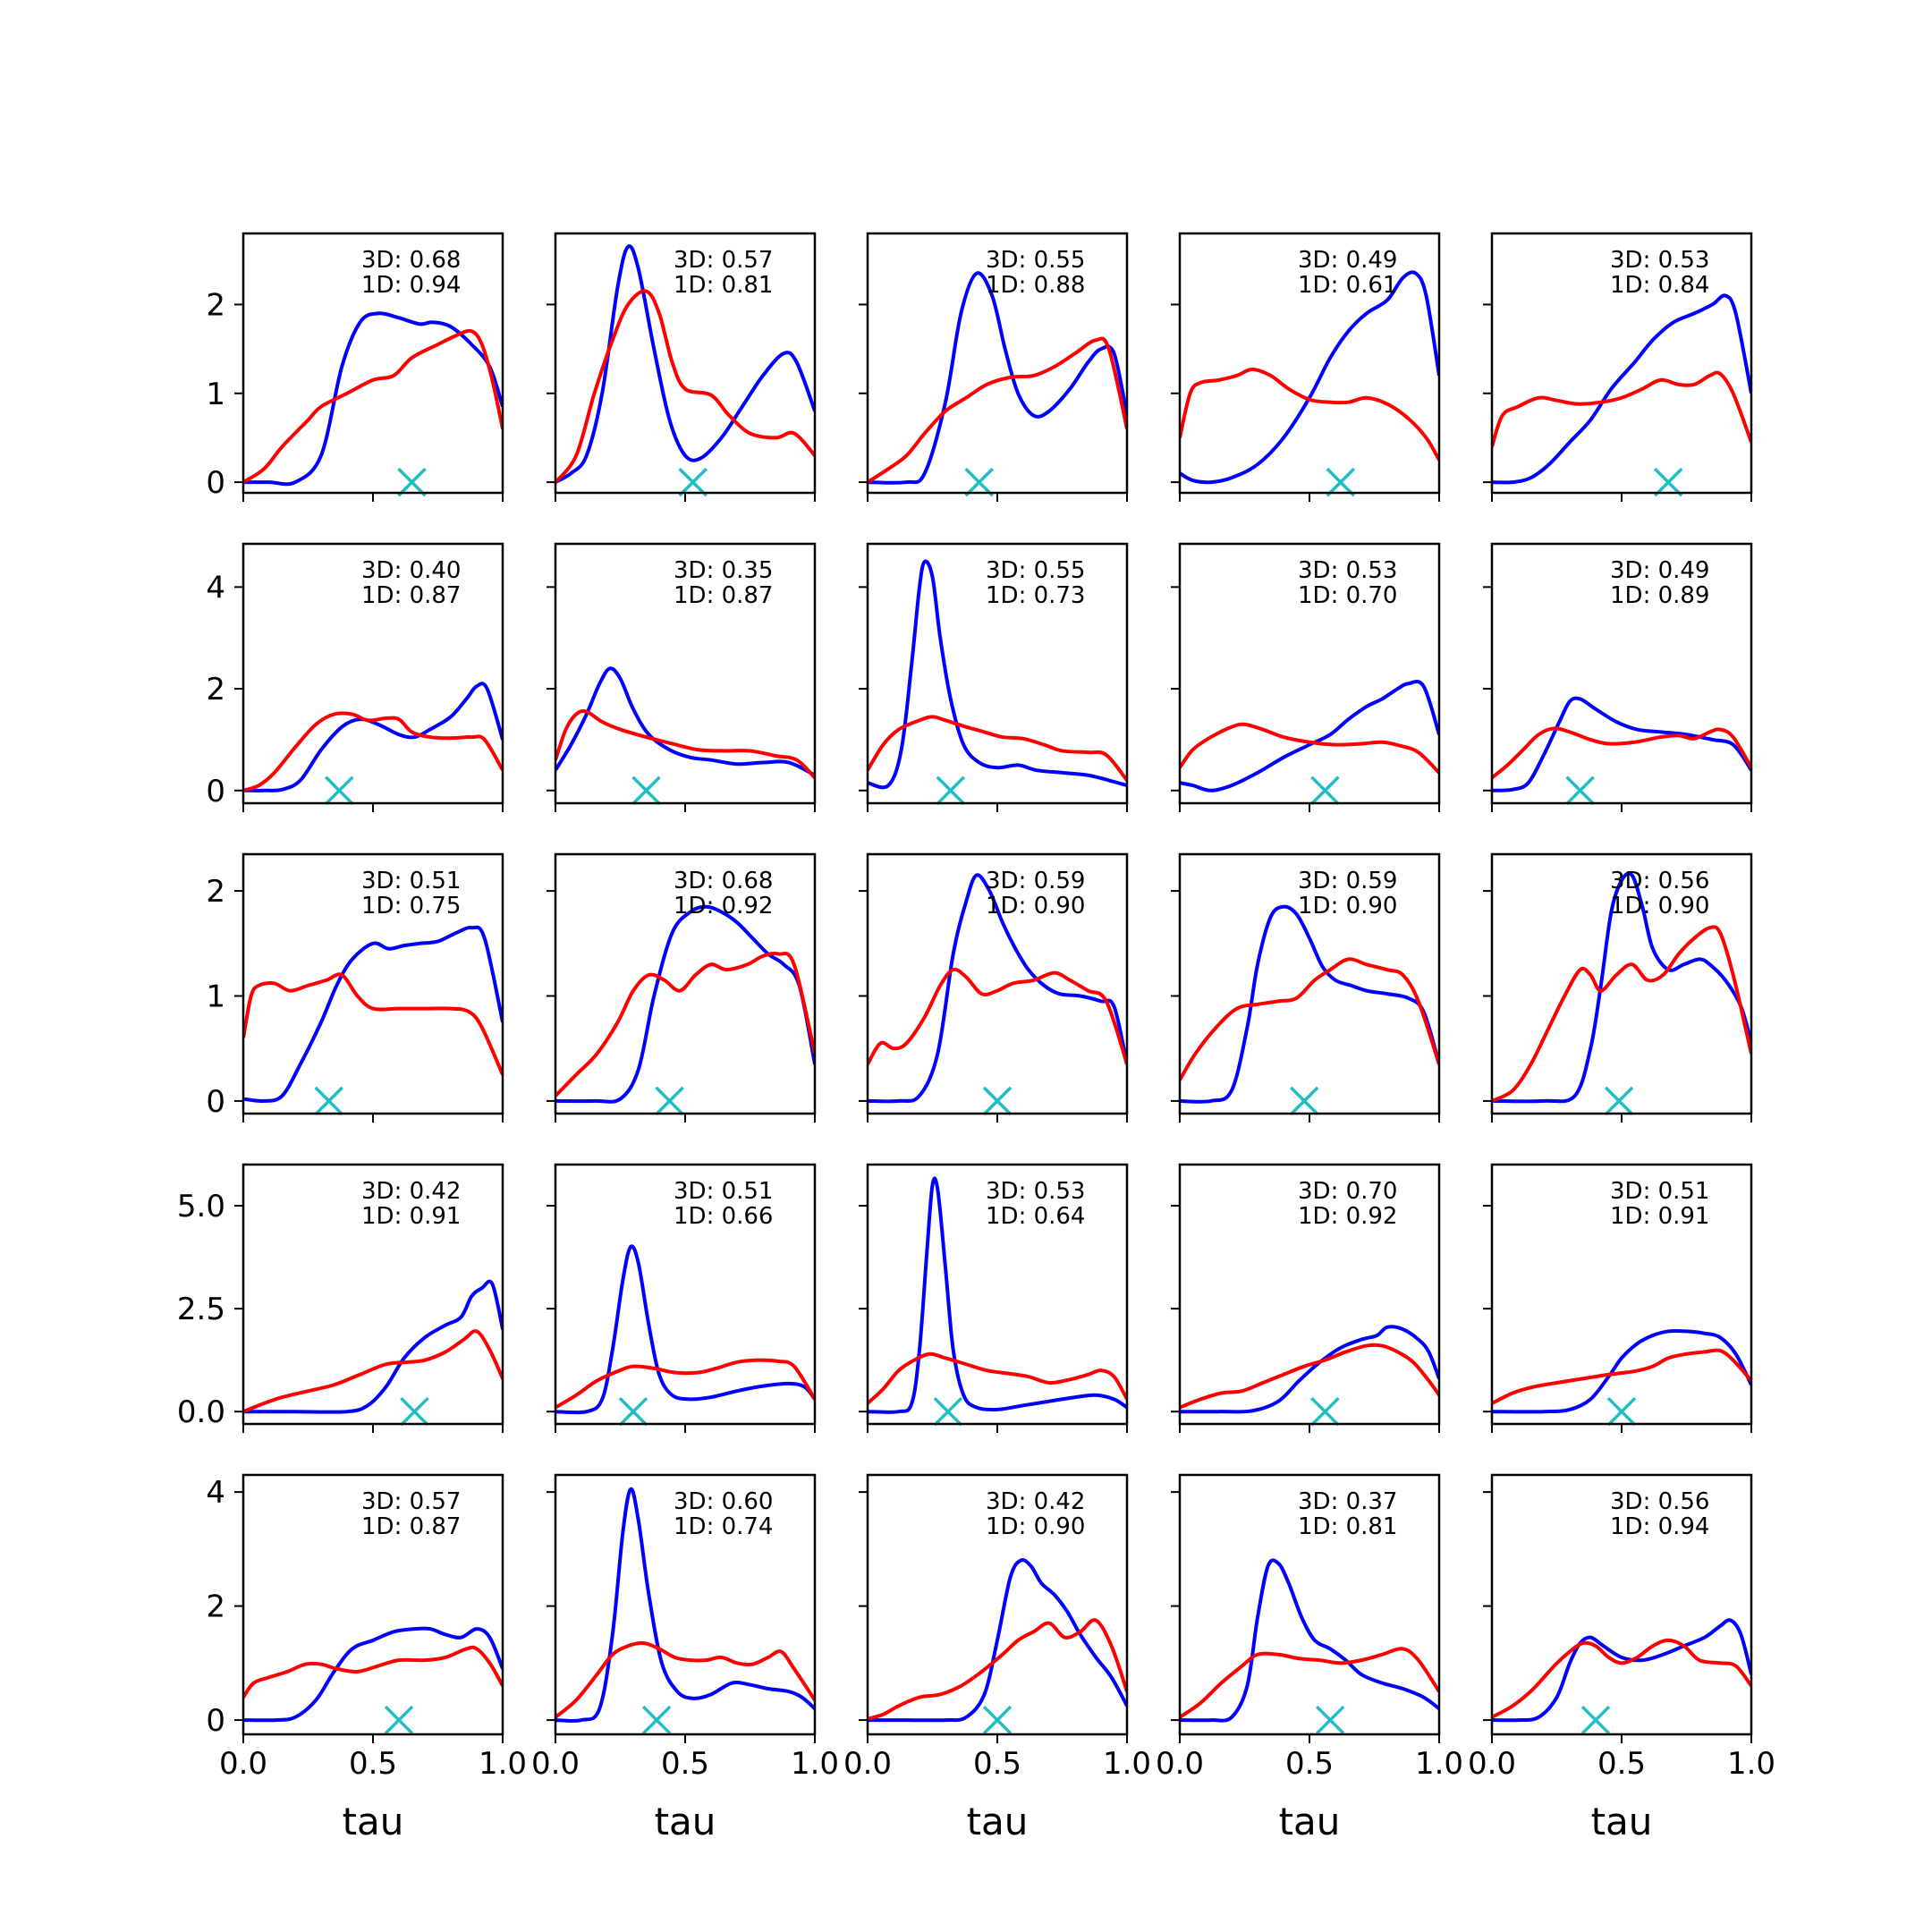  Describe the element at coordinates (1659, 285) in the screenshot. I see `annotation-1d: 1D: 0.84` at that location.